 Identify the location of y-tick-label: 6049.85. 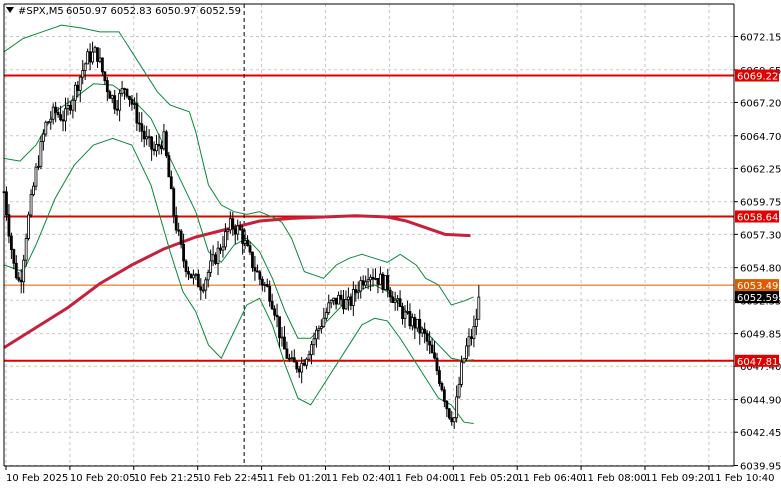
(760, 335).